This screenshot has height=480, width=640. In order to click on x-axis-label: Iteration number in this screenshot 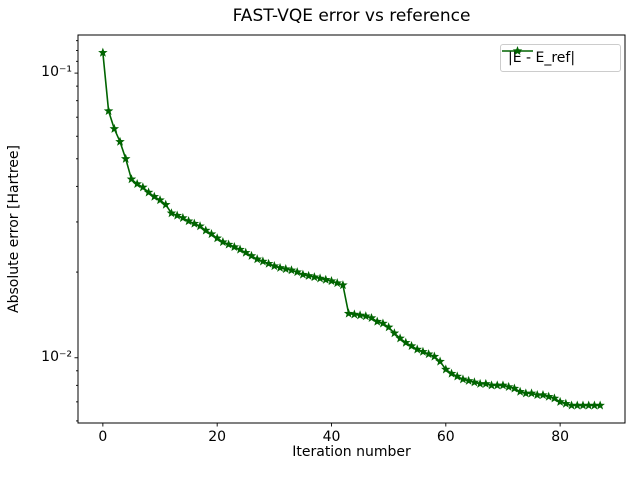, I will do `click(351, 452)`.